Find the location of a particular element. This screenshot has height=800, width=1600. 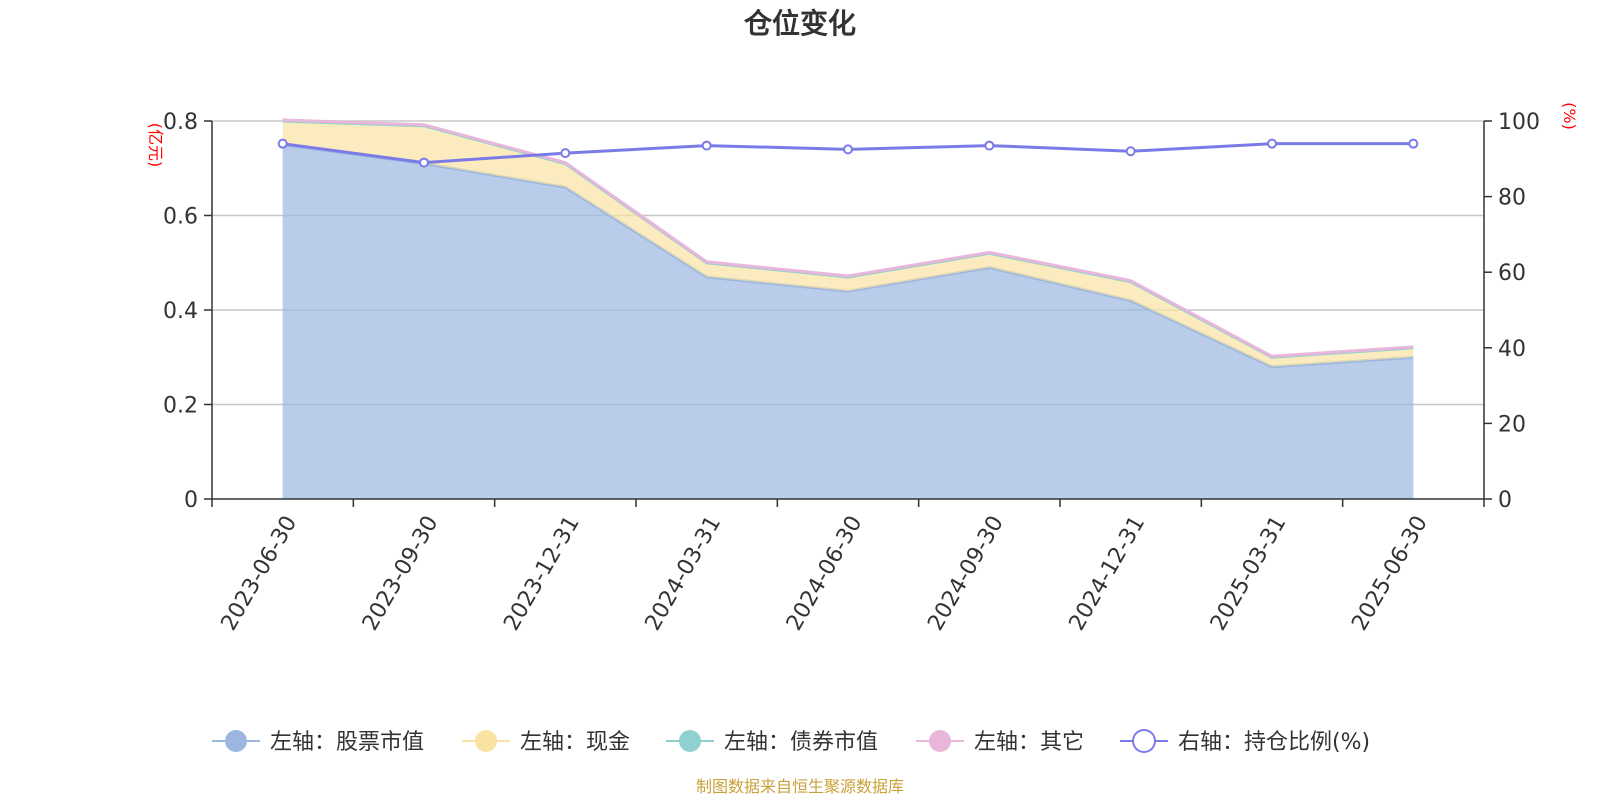

legend-label: 左轴：其它 is located at coordinates (1029, 742).